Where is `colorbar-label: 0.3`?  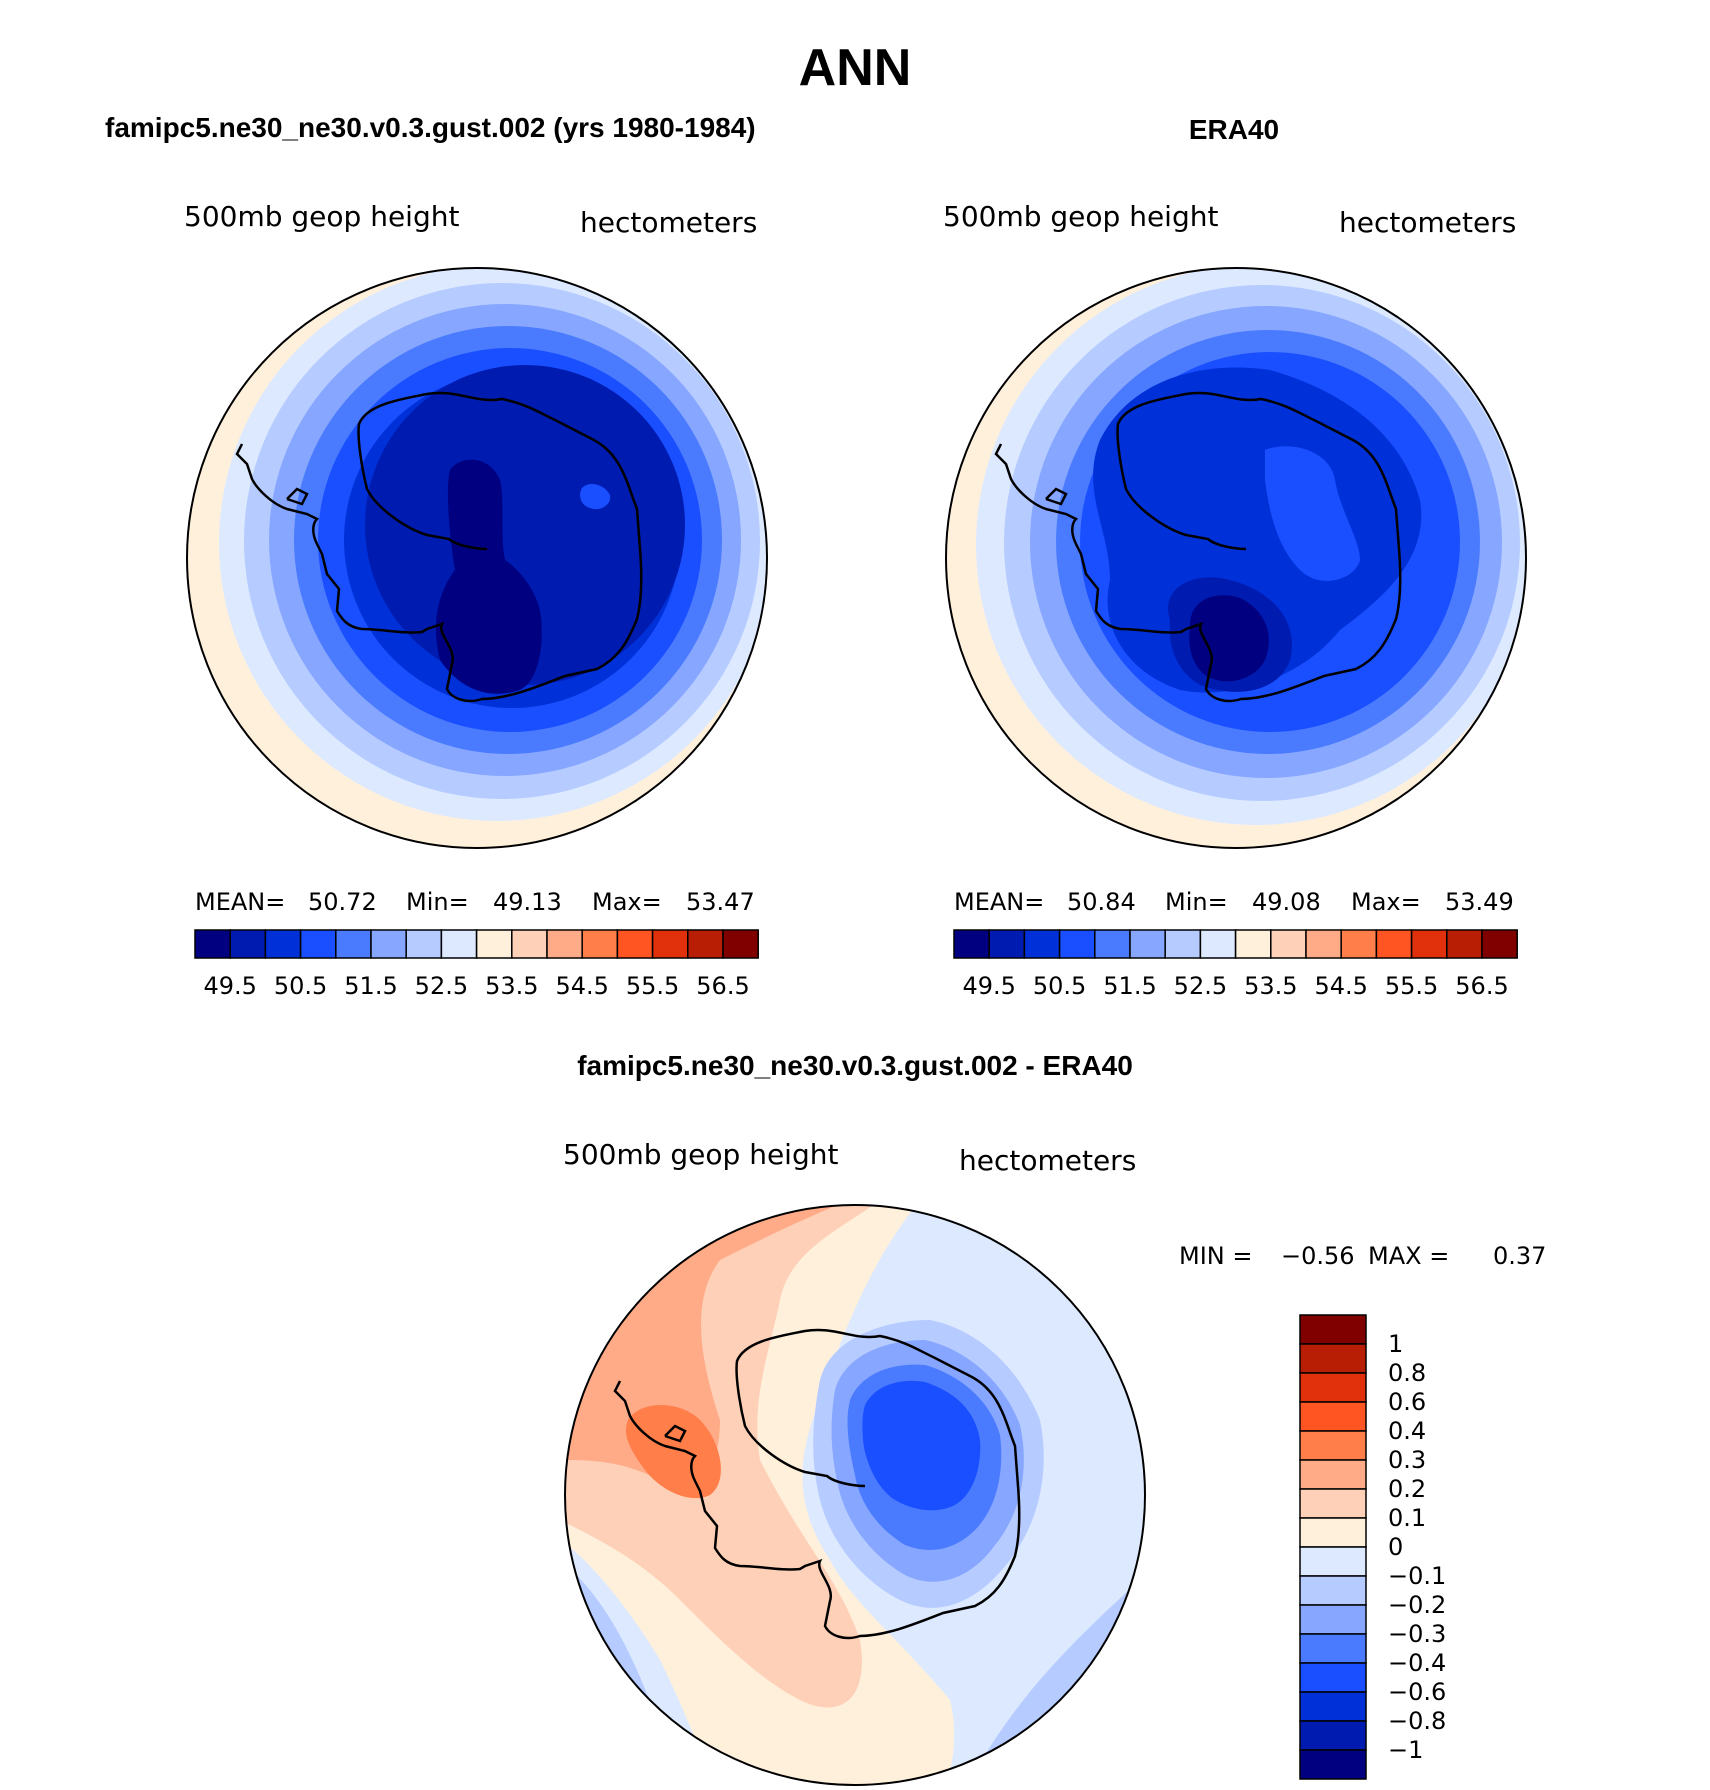
colorbar-label: 0.3 is located at coordinates (1407, 1460).